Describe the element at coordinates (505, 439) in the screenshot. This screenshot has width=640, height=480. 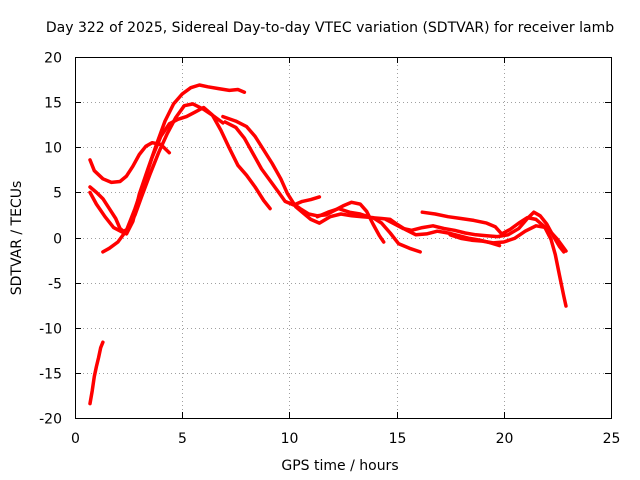
I see `x-tick-label: 20` at that location.